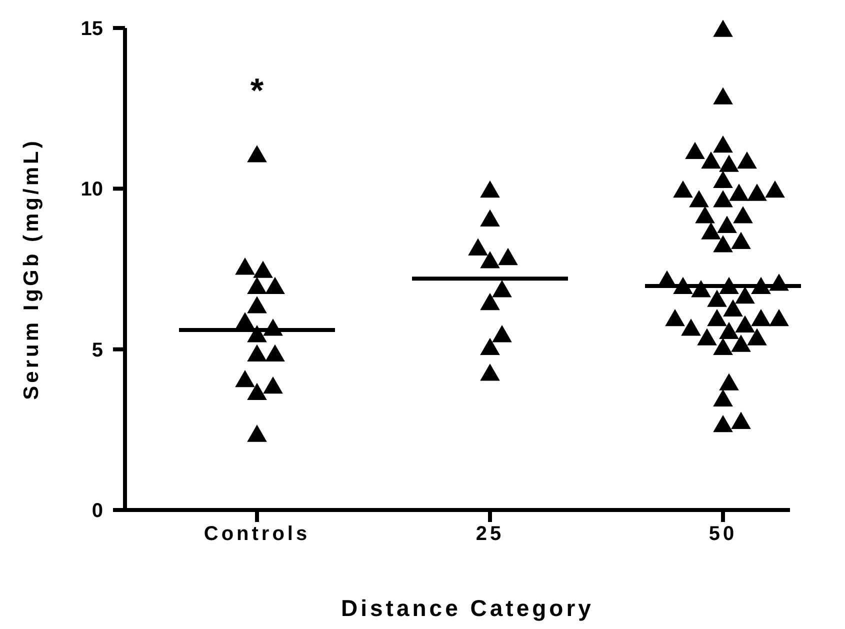 This screenshot has width=845, height=629. I want to click on y-tick-label: 15, so click(91, 29).